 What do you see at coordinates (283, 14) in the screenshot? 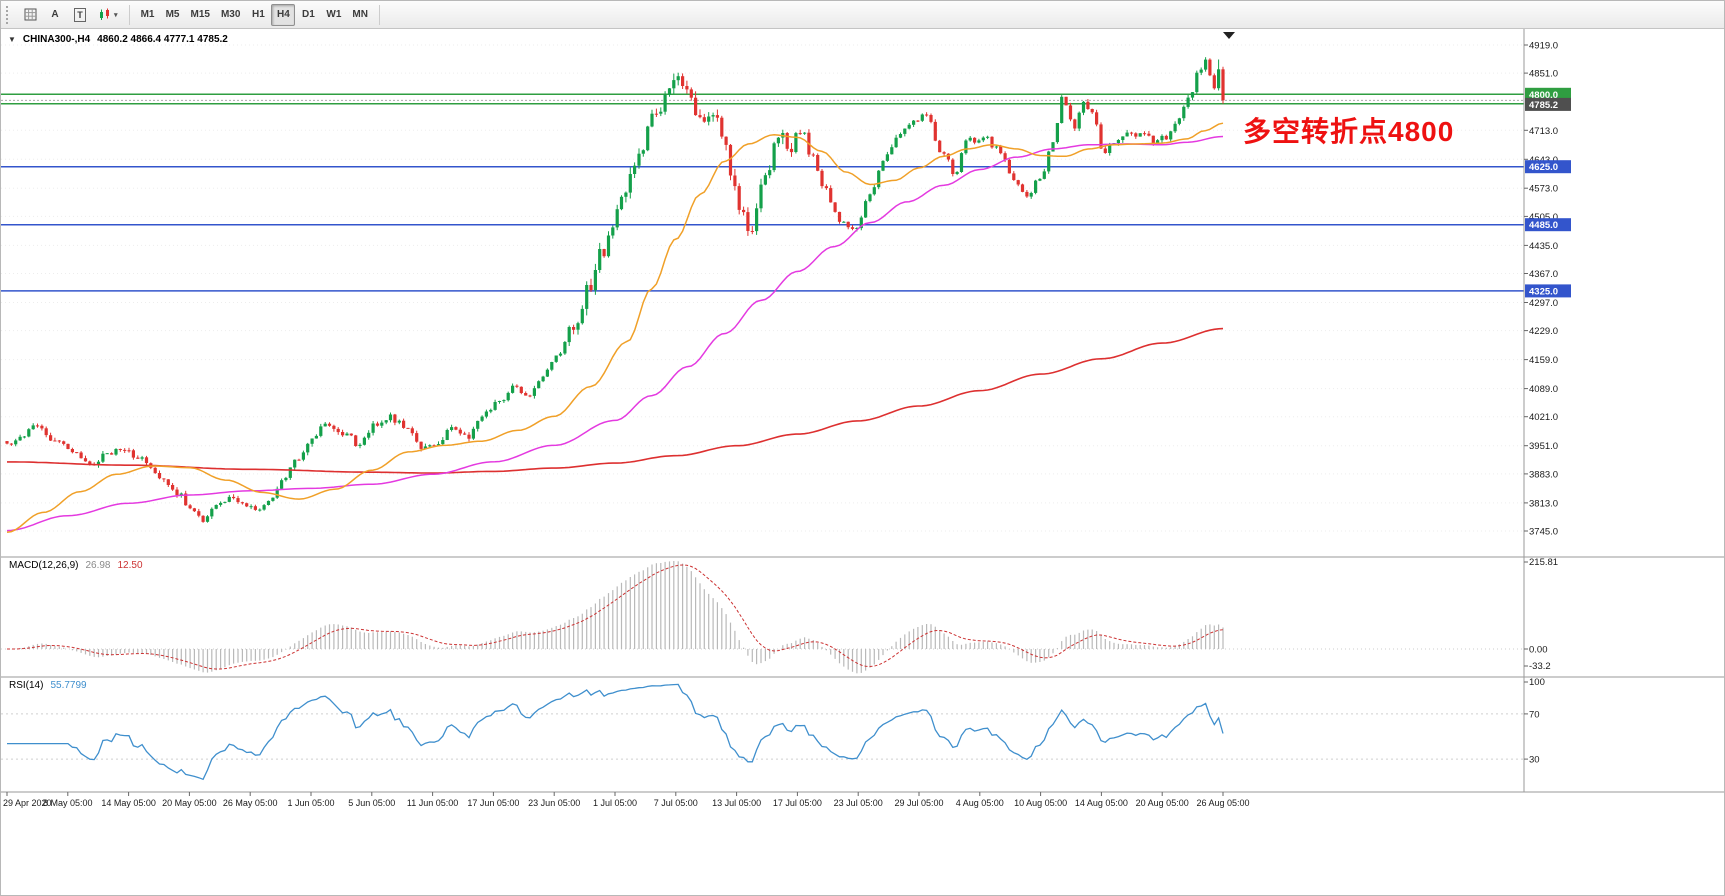
I see `timeframe-button-h4: H4` at bounding box center [283, 14].